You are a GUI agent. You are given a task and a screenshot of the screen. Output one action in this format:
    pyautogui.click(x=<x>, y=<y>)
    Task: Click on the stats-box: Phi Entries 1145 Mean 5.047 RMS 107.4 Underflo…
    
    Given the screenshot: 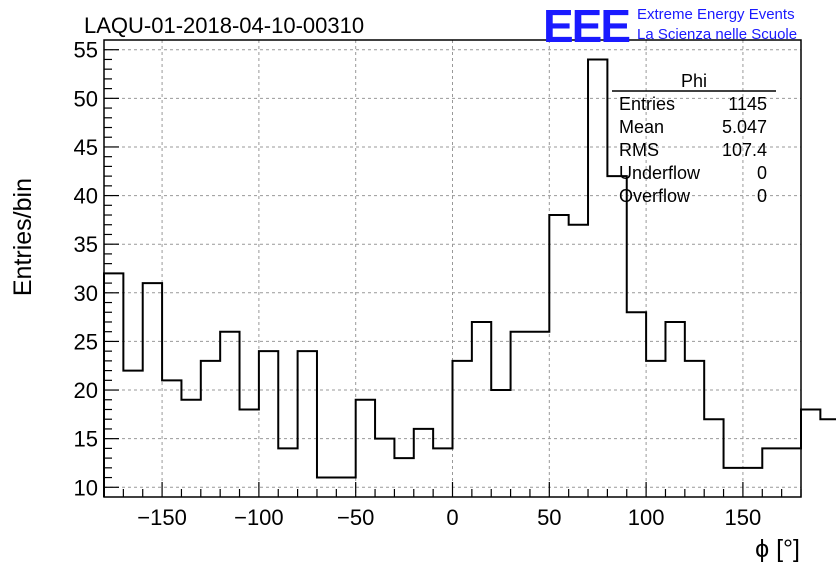 What is the action you would take?
    pyautogui.click(x=694, y=138)
    